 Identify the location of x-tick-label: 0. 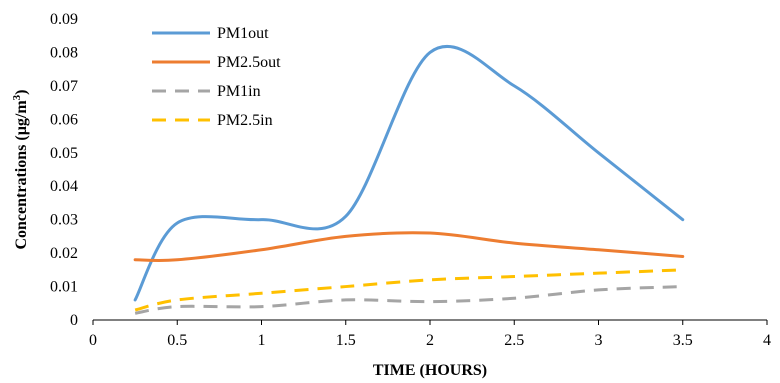
(93, 340).